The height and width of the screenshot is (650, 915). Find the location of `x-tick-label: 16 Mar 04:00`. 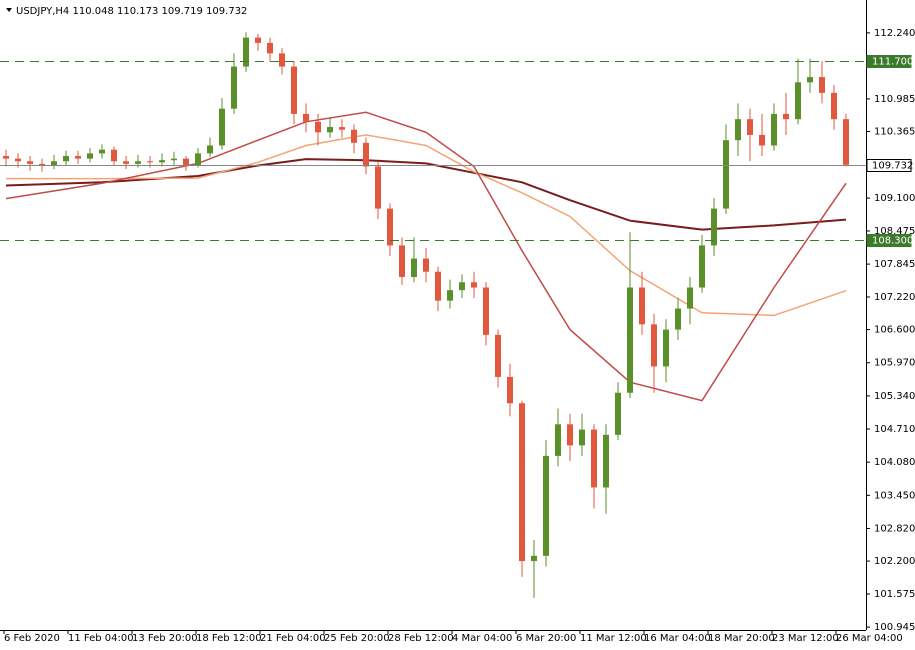

x-tick-label: 16 Mar 04:00 is located at coordinates (677, 638).